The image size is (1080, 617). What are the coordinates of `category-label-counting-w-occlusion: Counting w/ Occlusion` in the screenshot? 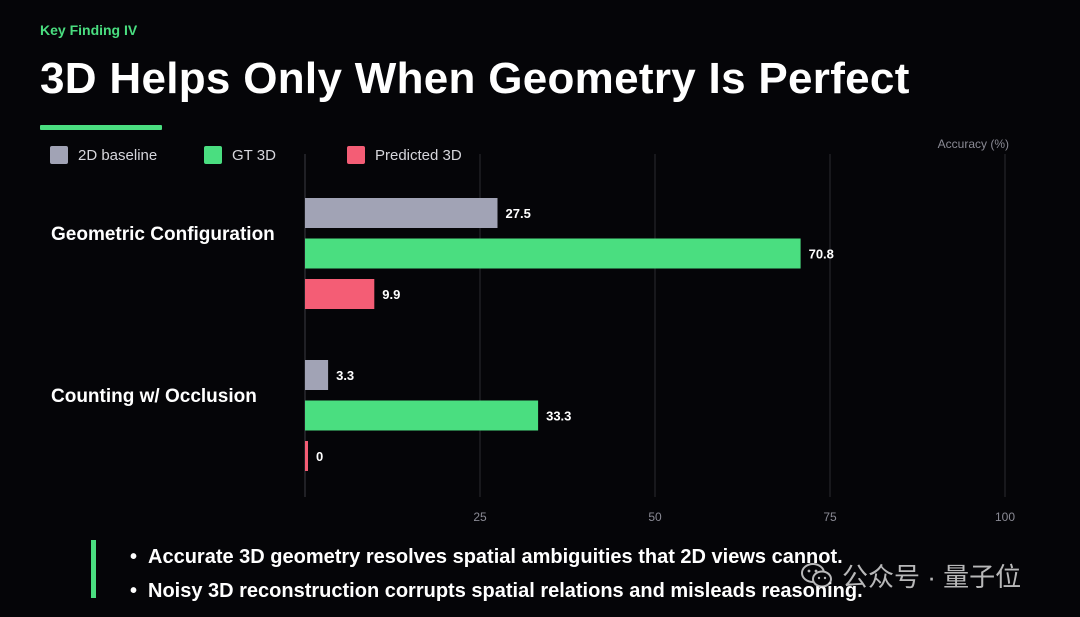 It's located at (154, 396).